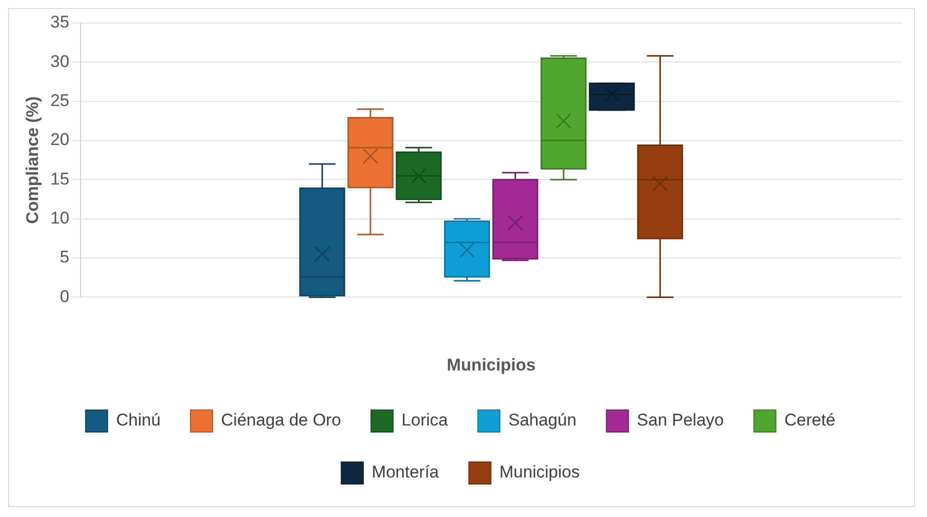  I want to click on y-tick-label: 0, so click(65, 296).